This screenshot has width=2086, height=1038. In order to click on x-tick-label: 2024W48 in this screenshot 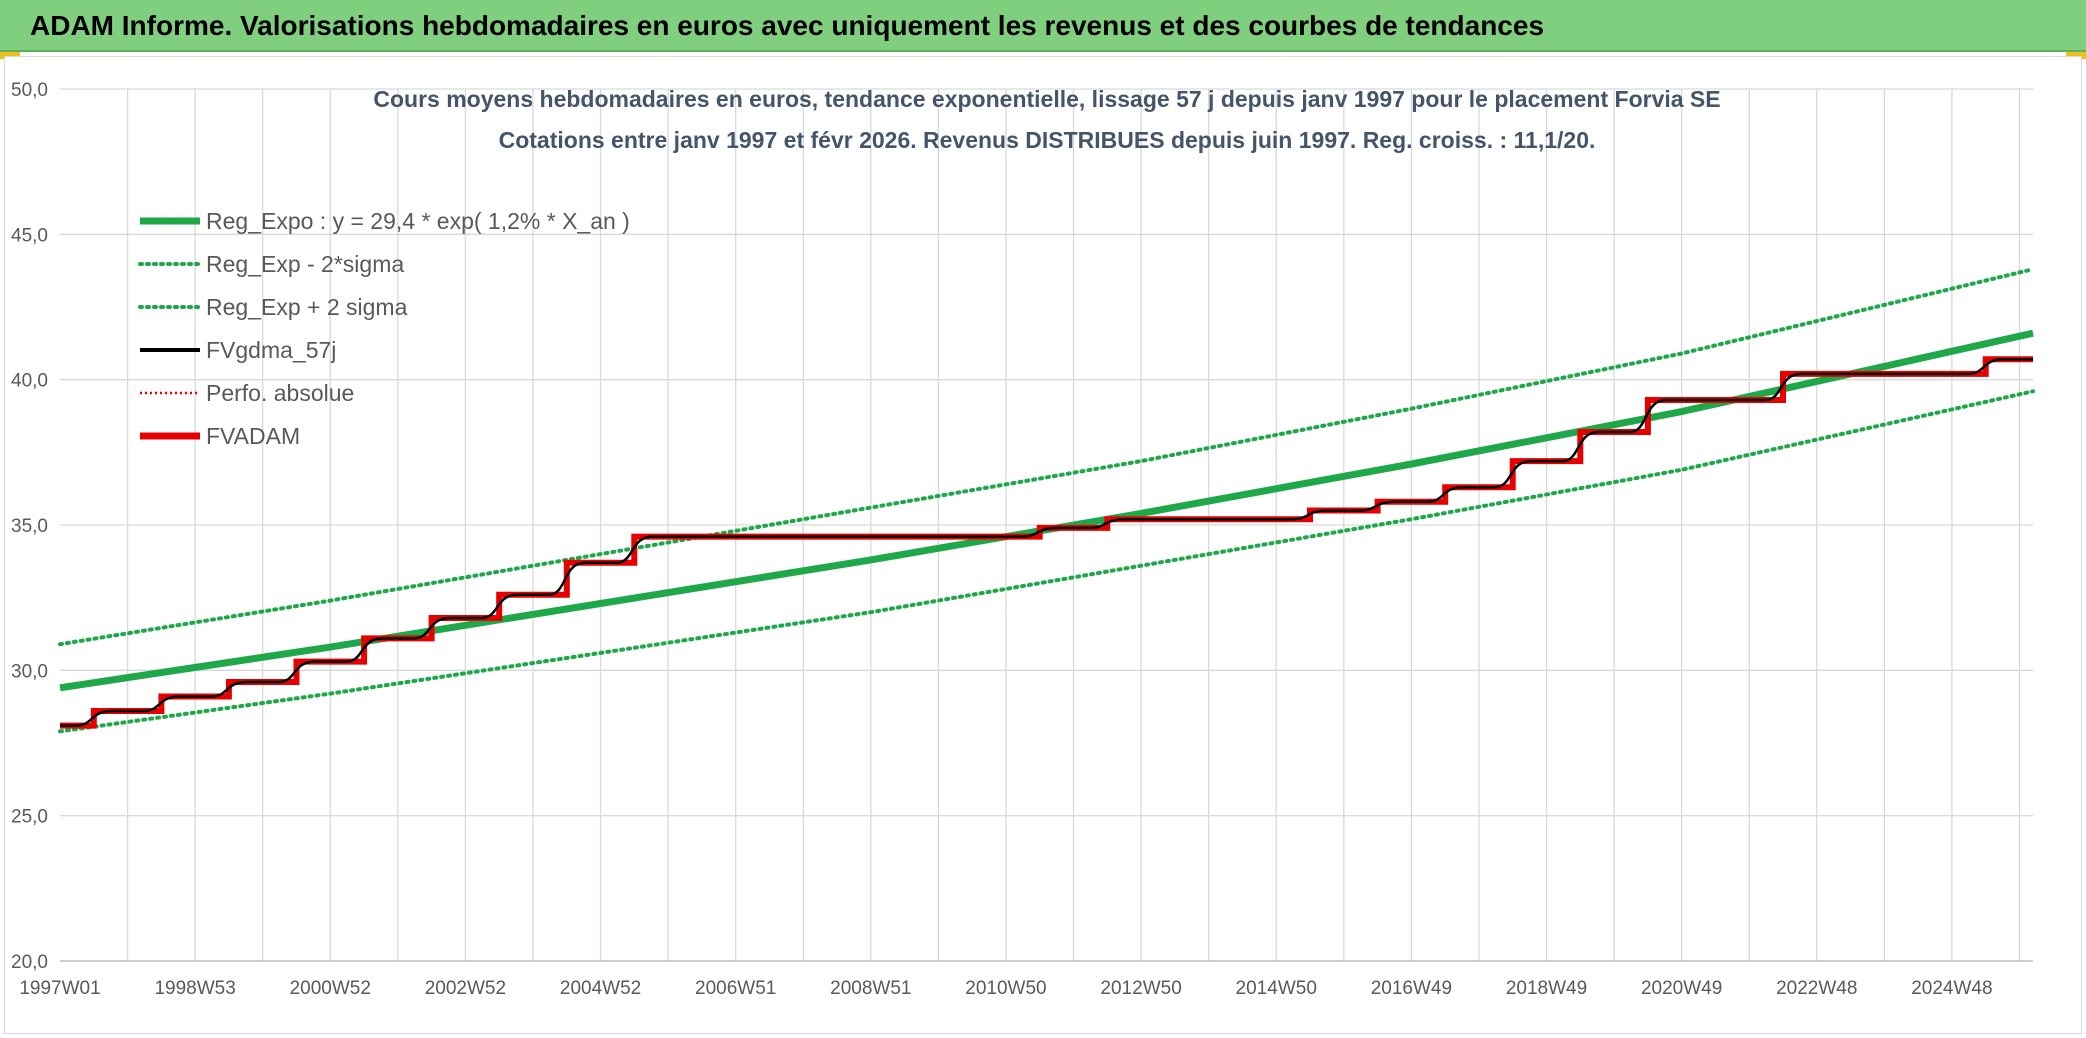, I will do `click(1951, 988)`.